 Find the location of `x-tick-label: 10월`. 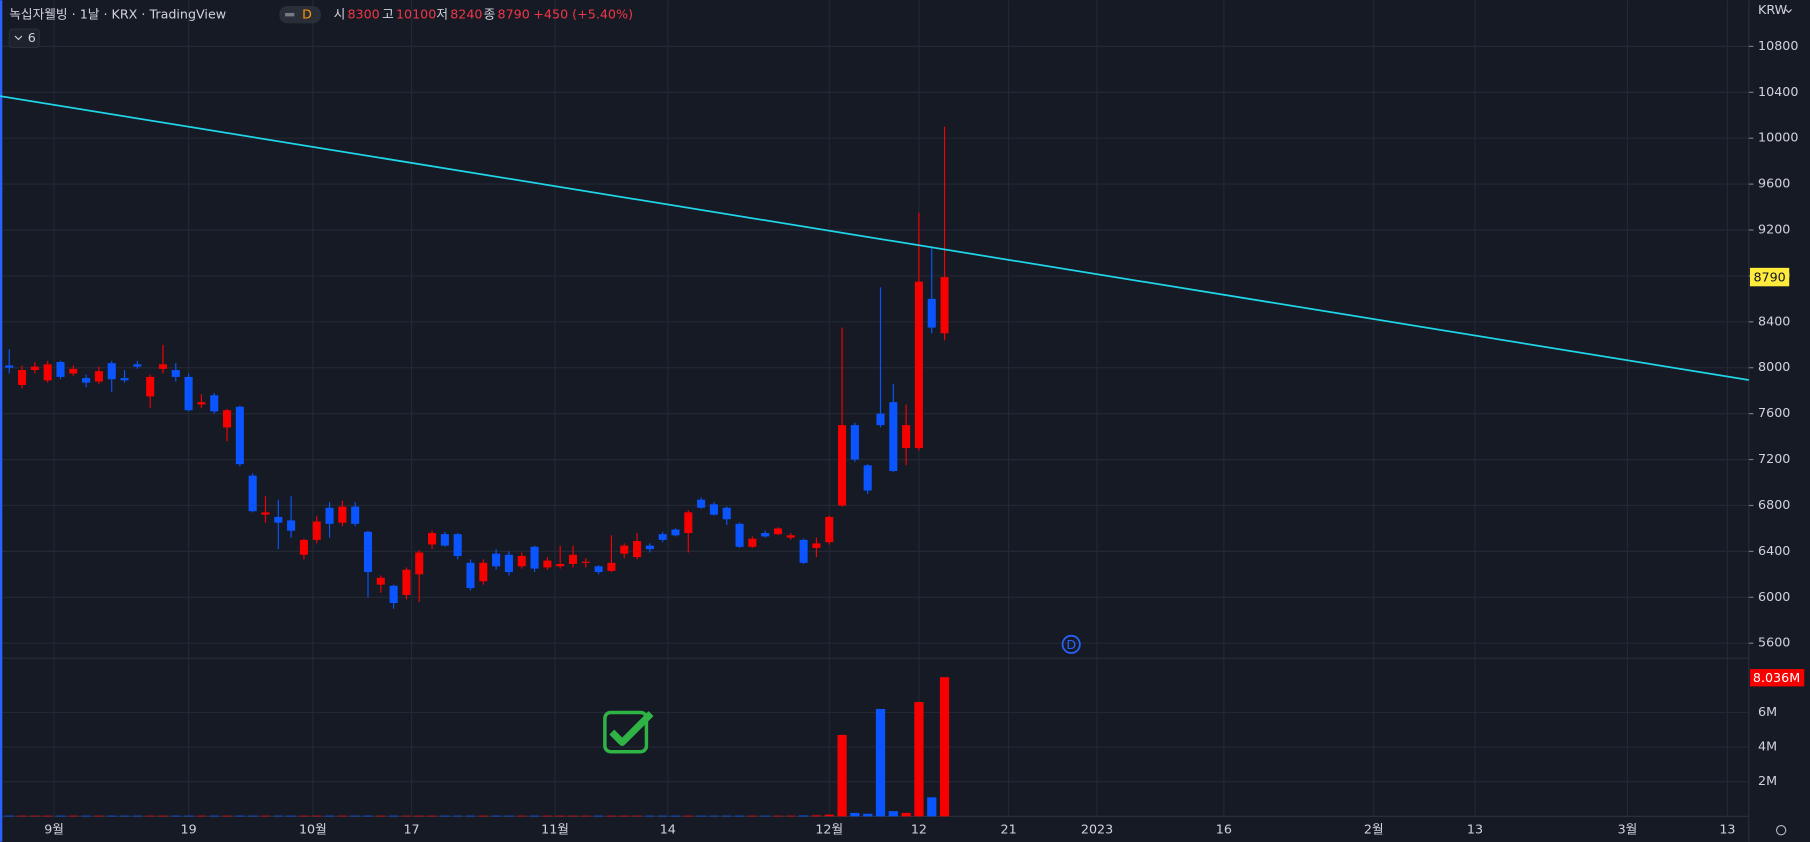

x-tick-label: 10월 is located at coordinates (313, 829).